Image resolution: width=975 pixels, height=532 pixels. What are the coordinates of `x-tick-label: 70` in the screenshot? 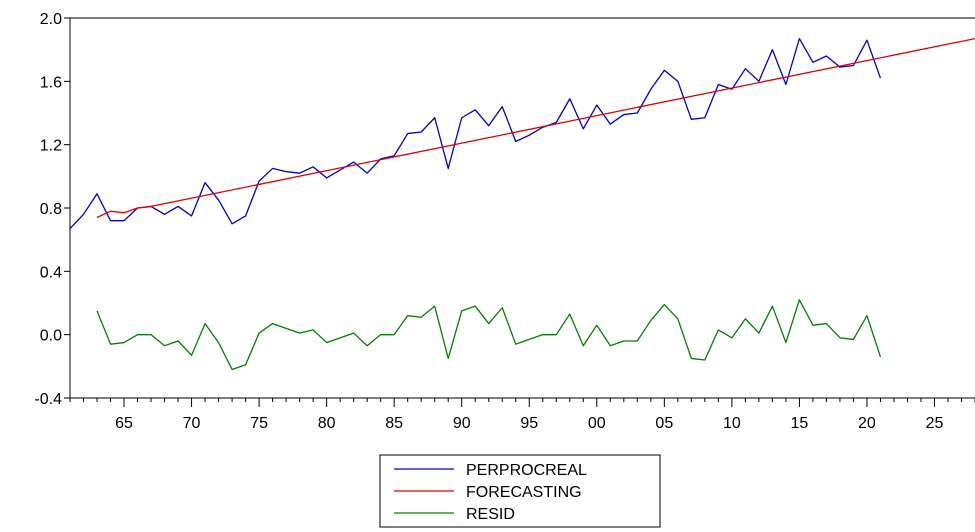 It's located at (192, 423).